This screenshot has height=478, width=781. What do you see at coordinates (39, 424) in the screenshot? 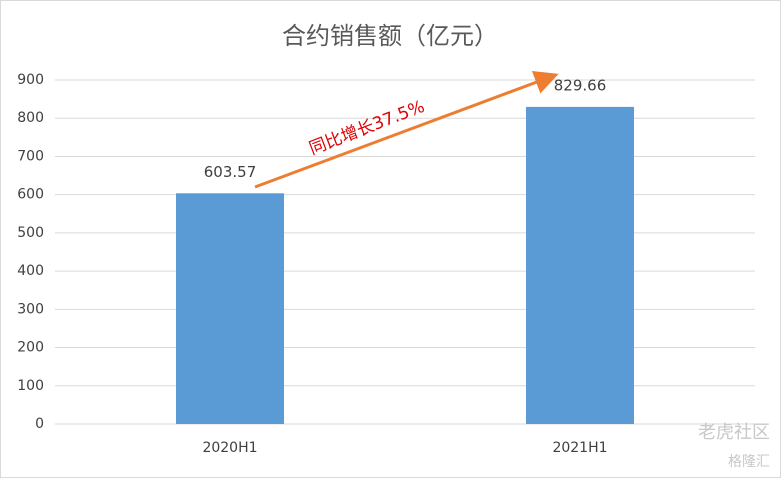
I see `y-tick-label: 0` at bounding box center [39, 424].